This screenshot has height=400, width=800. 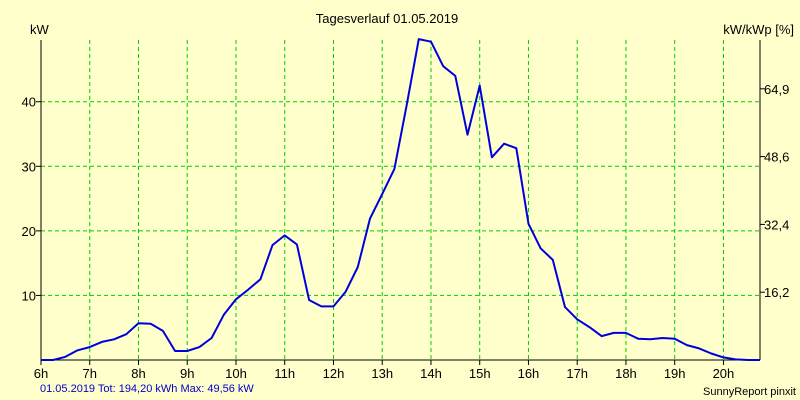 I want to click on y-tick-label-left: 10, so click(x=29, y=295).